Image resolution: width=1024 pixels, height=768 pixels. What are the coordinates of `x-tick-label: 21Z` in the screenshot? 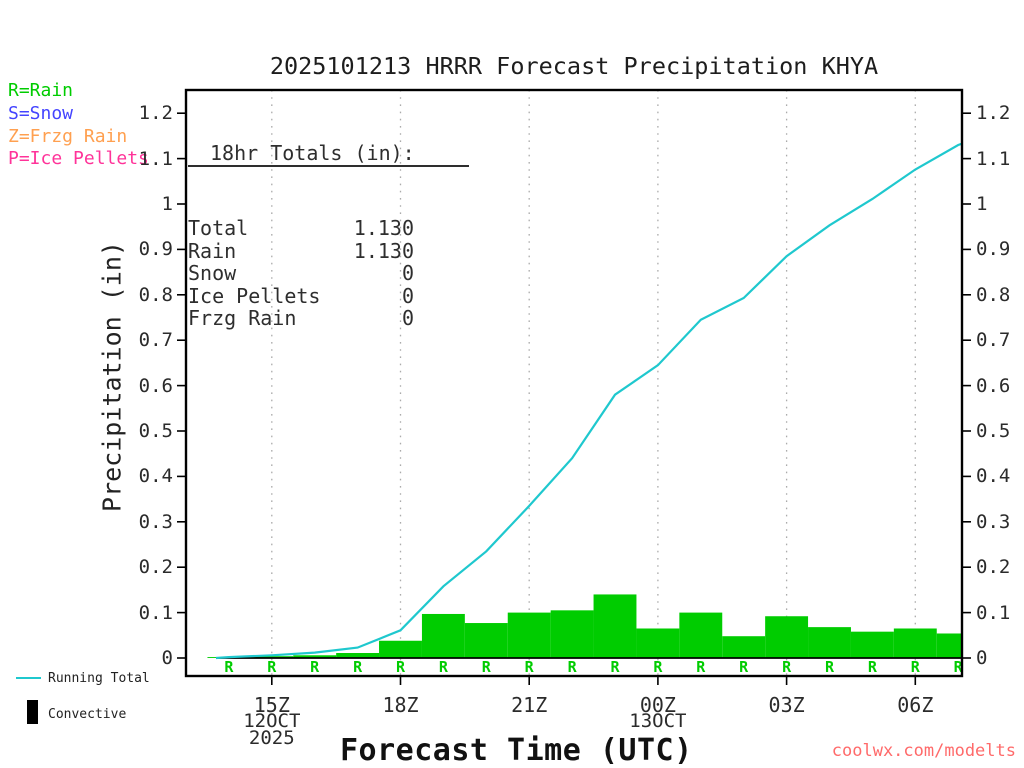 It's located at (529, 705).